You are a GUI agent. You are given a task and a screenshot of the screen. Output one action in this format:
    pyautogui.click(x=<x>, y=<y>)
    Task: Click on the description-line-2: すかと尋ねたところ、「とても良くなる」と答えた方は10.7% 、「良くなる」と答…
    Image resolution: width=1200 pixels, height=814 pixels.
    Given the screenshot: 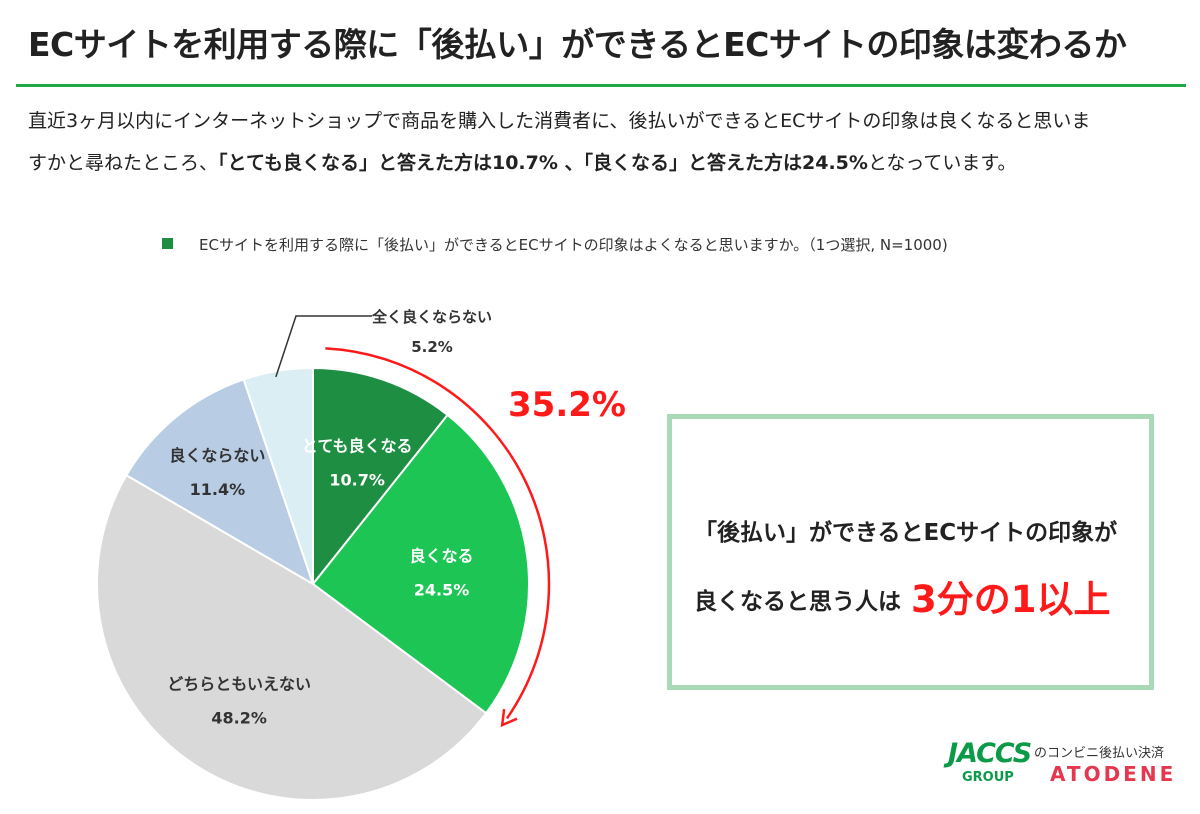 What is the action you would take?
    pyautogui.click(x=603, y=163)
    